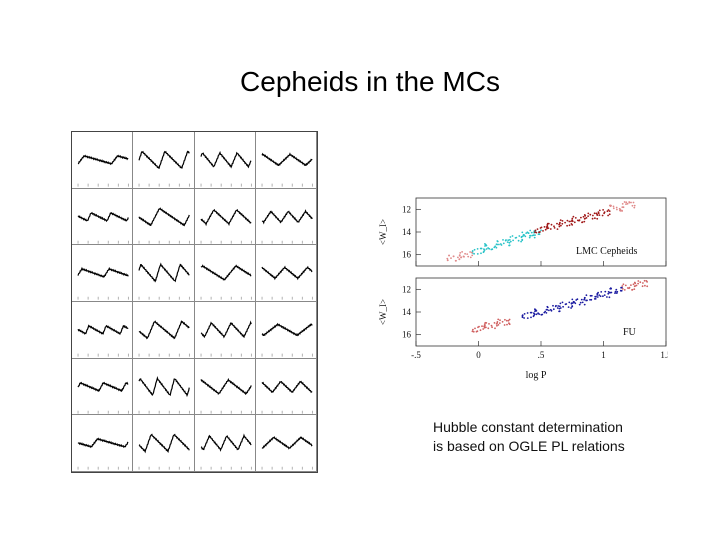 Image resolution: width=720 pixels, height=540 pixels. What do you see at coordinates (407, 255) in the screenshot?
I see `y-tick-label: 16` at bounding box center [407, 255].